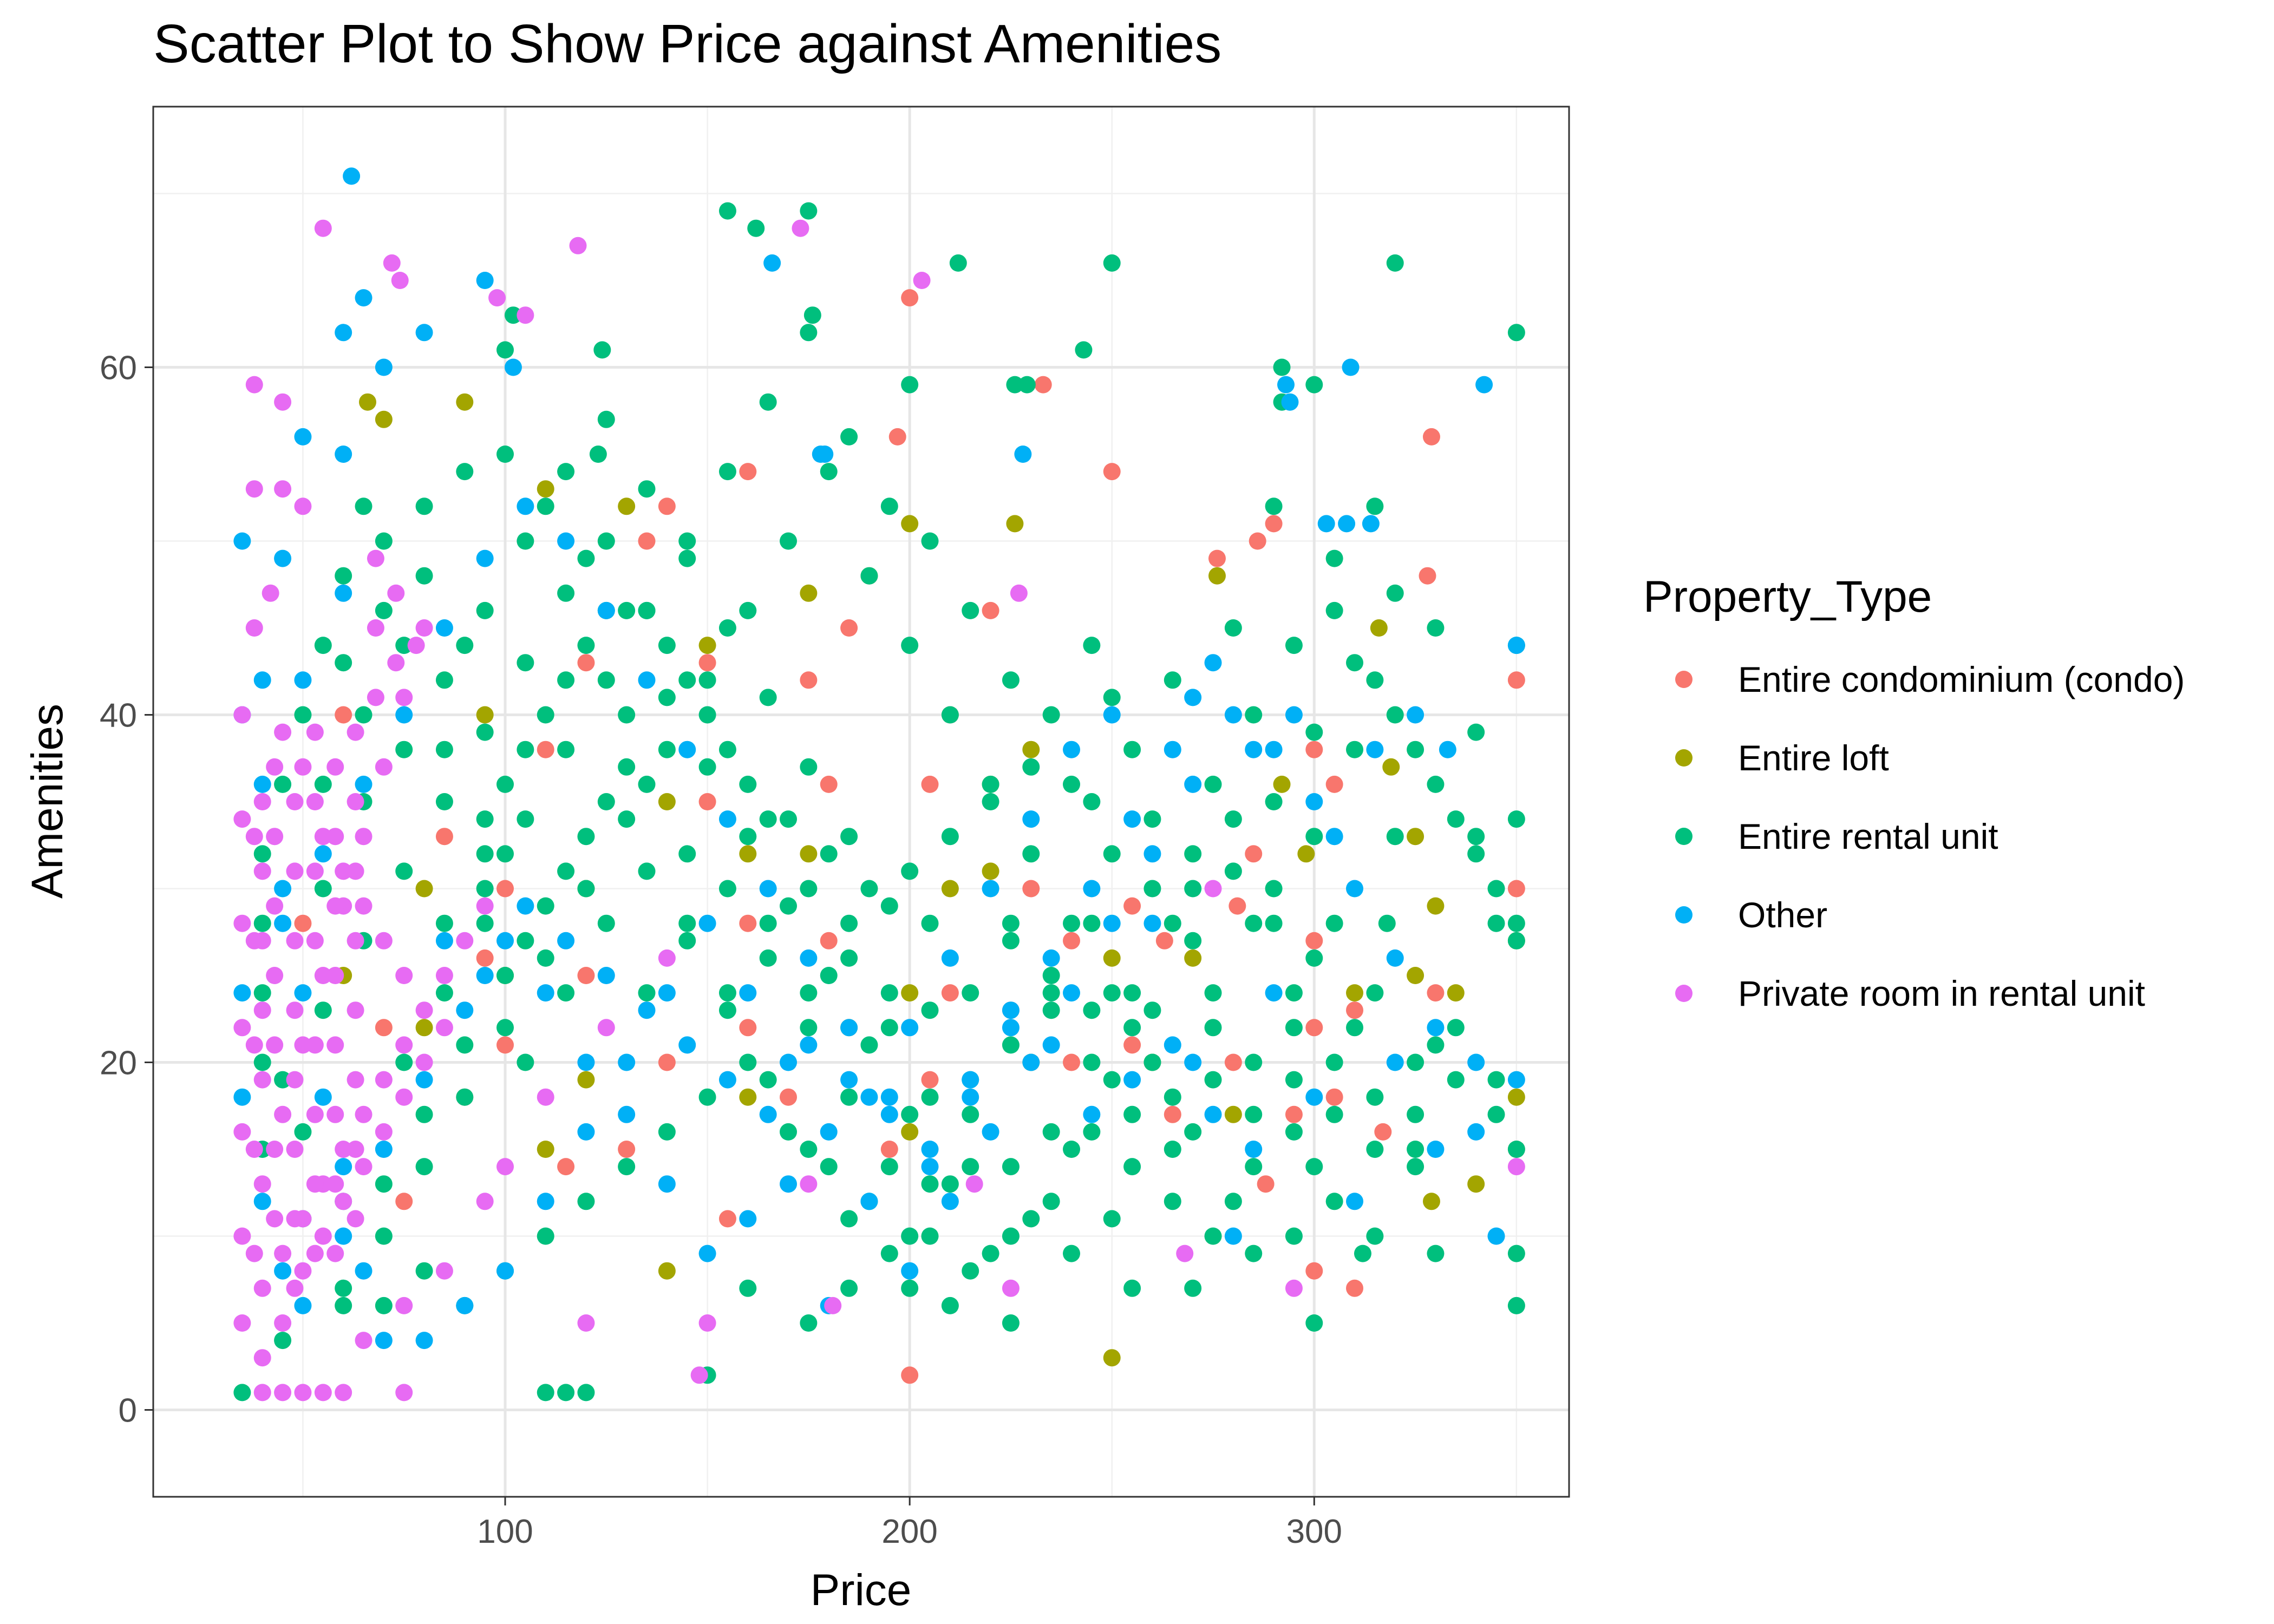 The image size is (2274, 1624). I want to click on legend-item: Entire rental unit, so click(1837, 836).